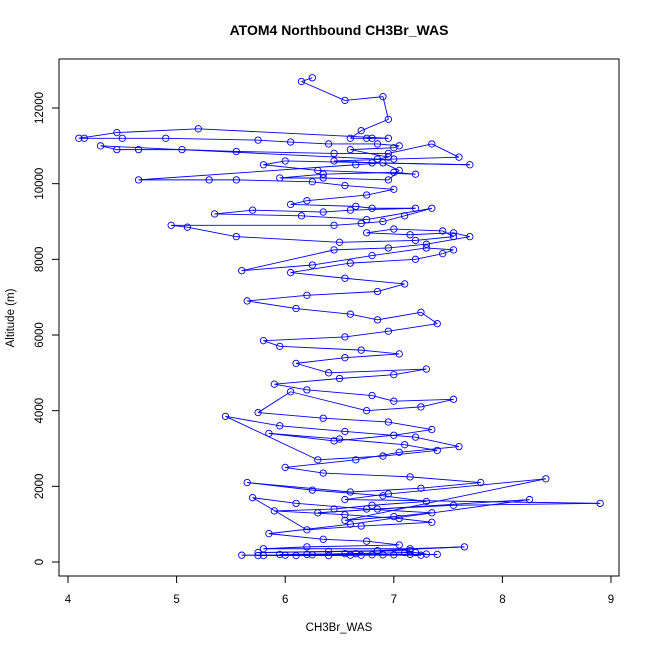  I want to click on y-tick-label: 0, so click(40, 562).